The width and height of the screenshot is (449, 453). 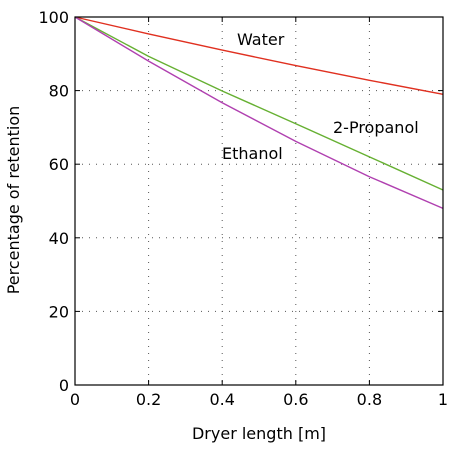 I want to click on x-axis-title: Dryer length [m], so click(x=259, y=433).